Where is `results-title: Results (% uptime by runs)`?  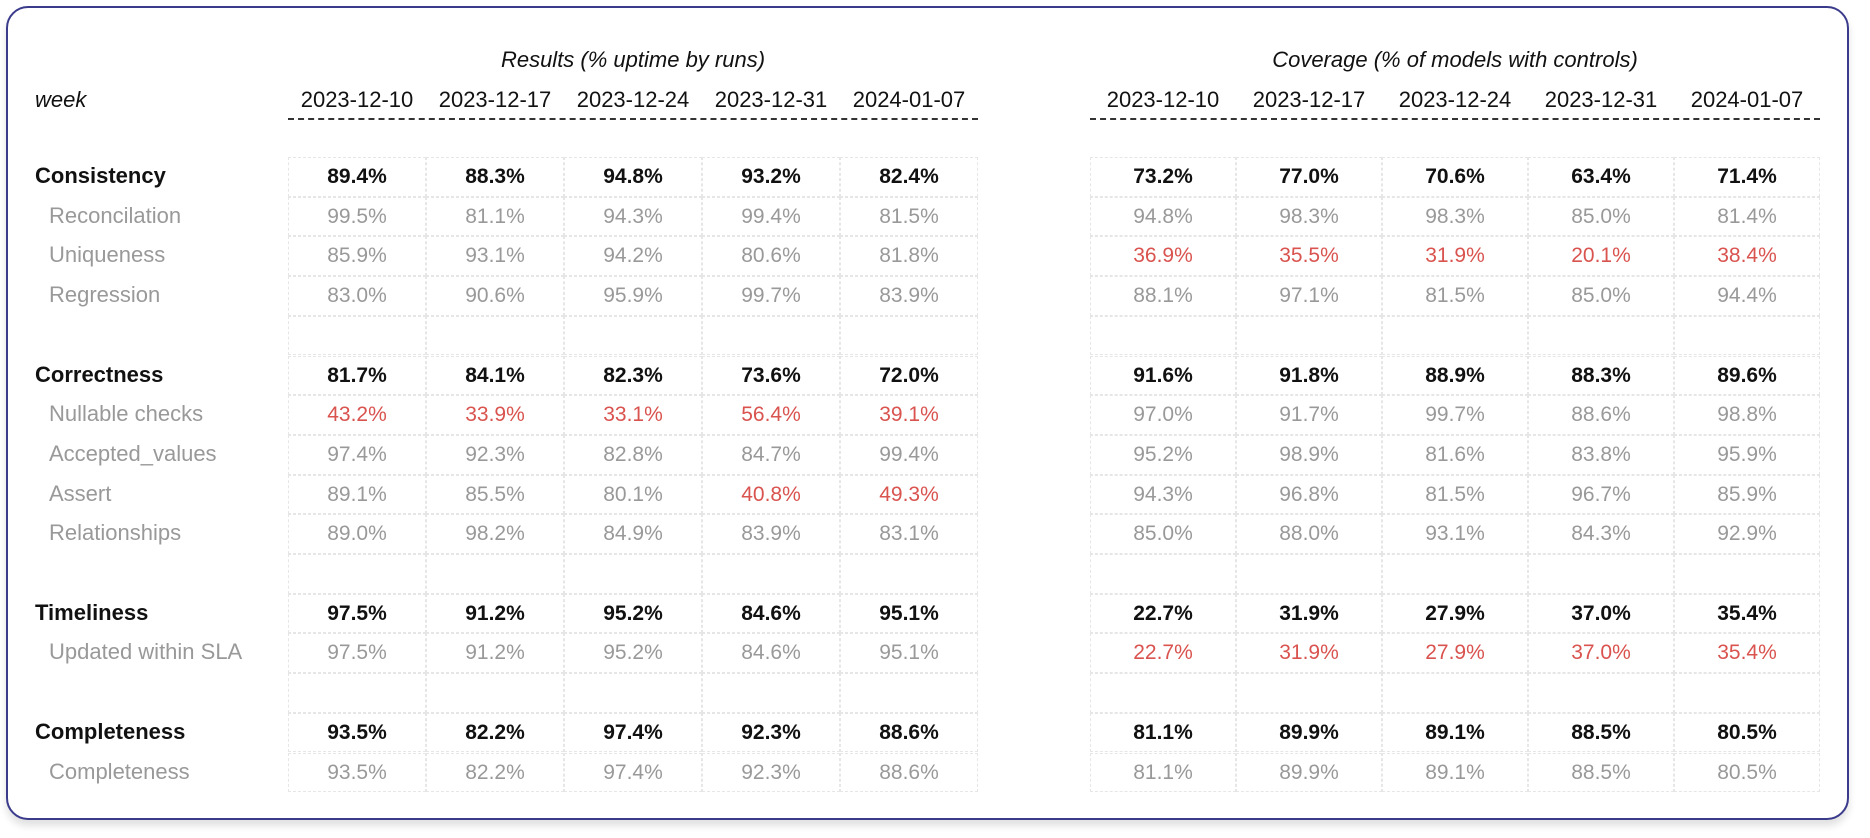 results-title: Results (% uptime by runs) is located at coordinates (633, 59).